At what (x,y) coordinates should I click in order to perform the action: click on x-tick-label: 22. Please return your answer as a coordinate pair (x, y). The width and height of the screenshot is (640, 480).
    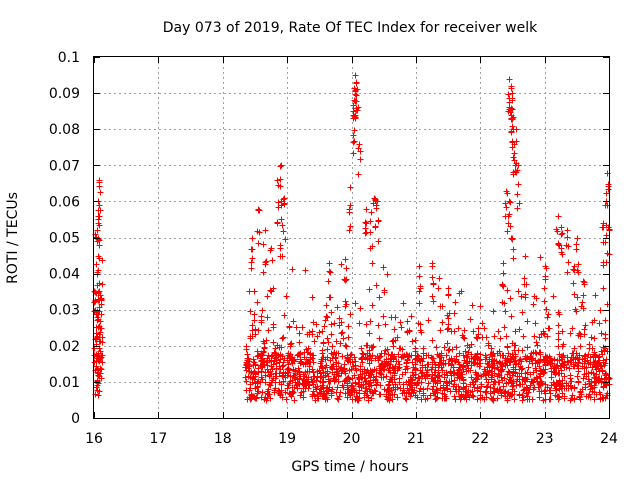
    Looking at the image, I should click on (480, 439).